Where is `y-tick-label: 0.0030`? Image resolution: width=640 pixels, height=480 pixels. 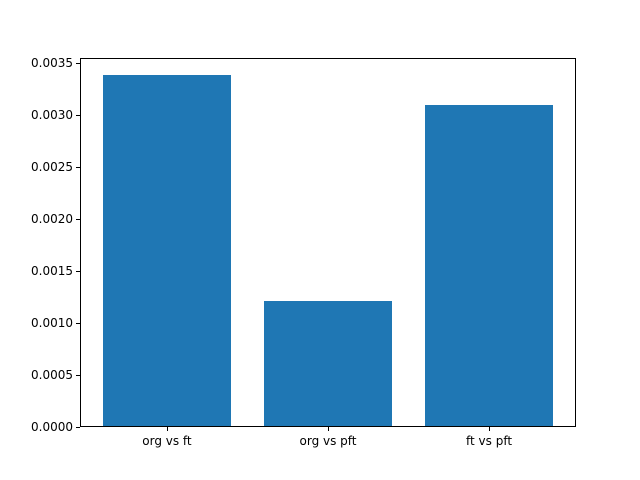
y-tick-label: 0.0030 is located at coordinates (52, 114).